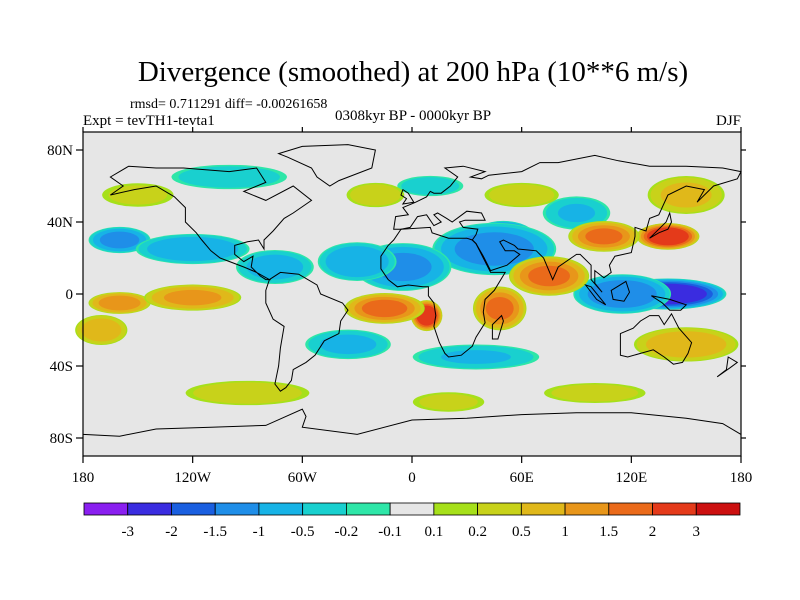 The width and height of the screenshot is (800, 600). Describe the element at coordinates (412, 521) in the screenshot. I see `colorbar: -3 -2 -1.5 -1 -0.5 -0.2 -0.1 0.1 0.2 0.5 1 1.5 2 3` at that location.